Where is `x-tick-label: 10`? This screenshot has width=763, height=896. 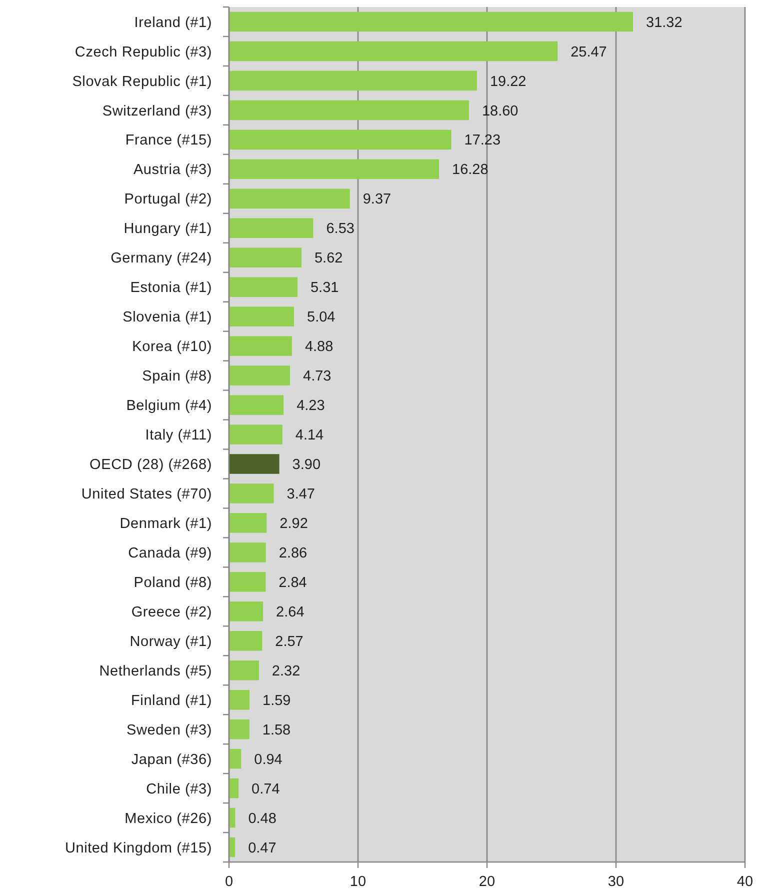 x-tick-label: 10 is located at coordinates (358, 882).